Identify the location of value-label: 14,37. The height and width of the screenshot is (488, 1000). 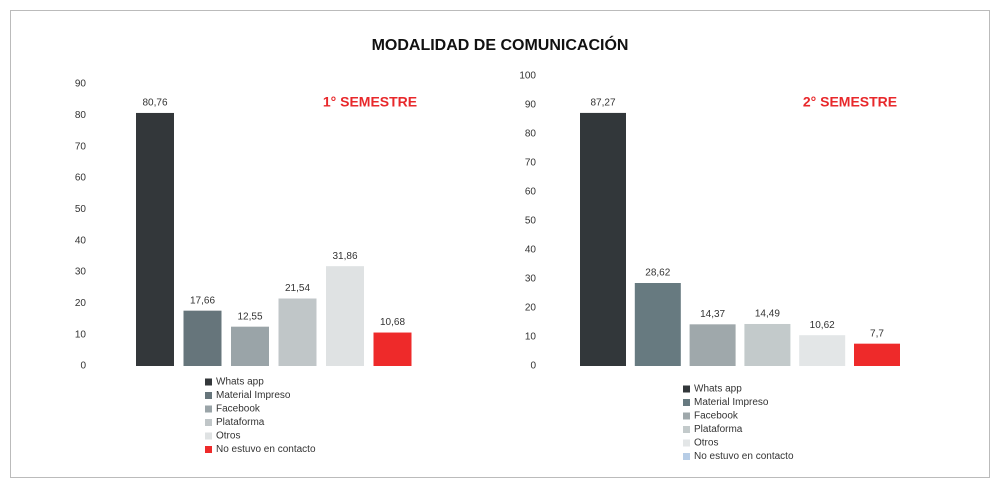
(712, 314).